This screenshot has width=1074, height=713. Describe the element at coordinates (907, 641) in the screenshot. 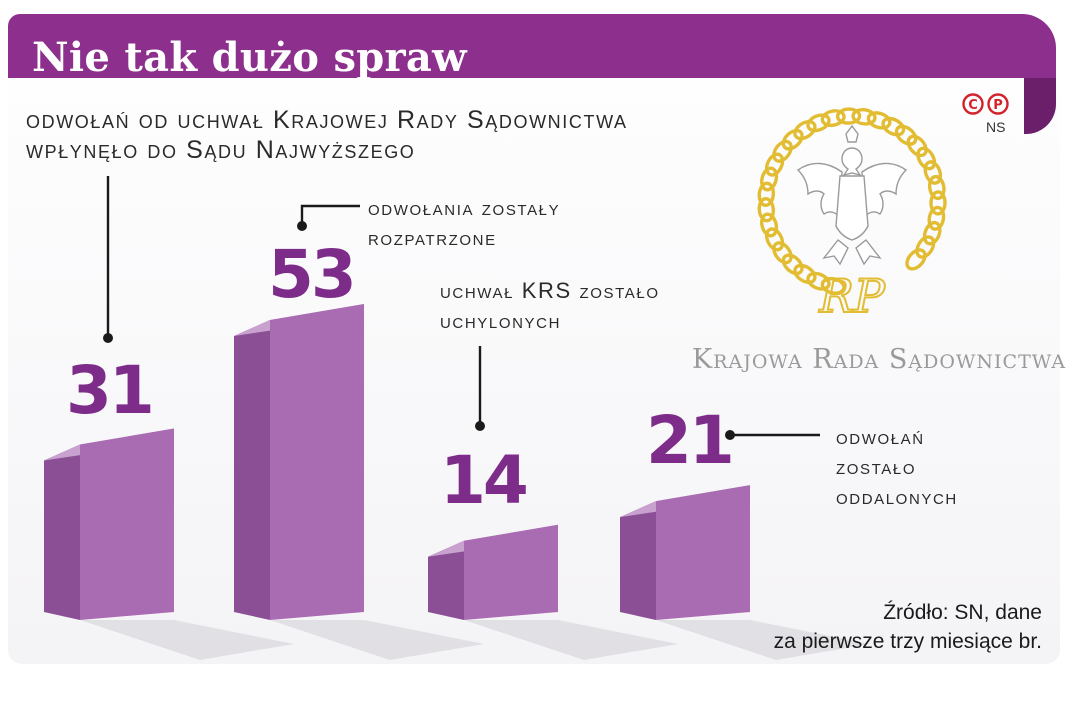

I see `source-line2: za pierwsze trzy miesiące br.` at that location.